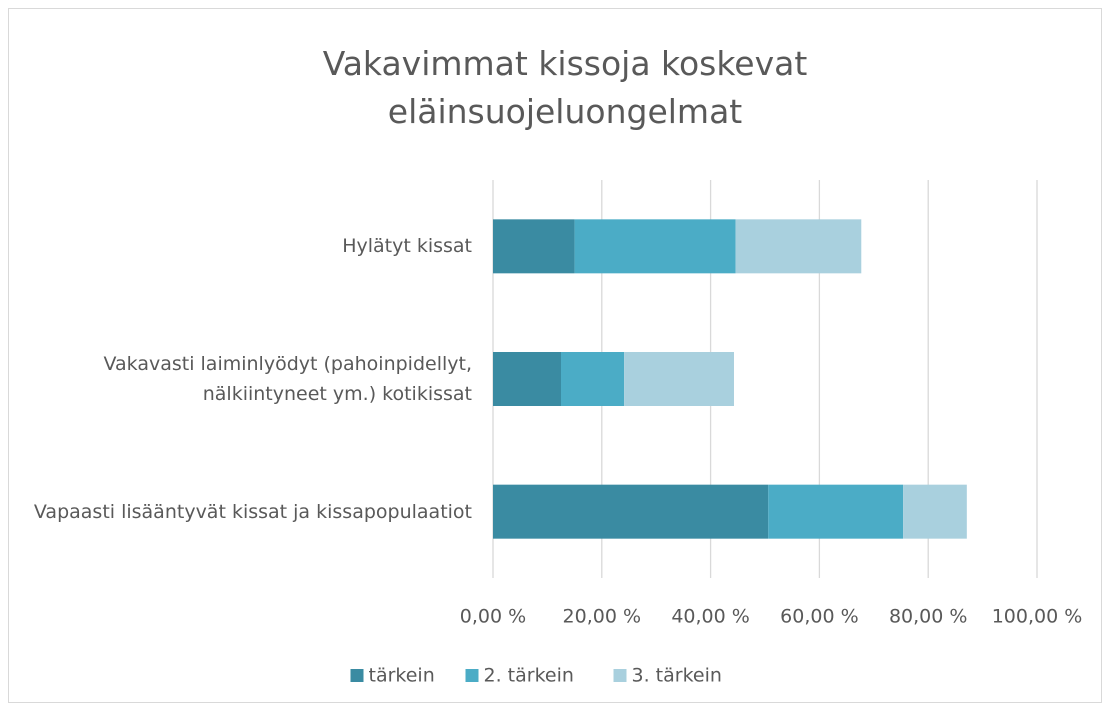 The image size is (1112, 713). I want to click on x-tick-label: 100,00 %, so click(1037, 617).